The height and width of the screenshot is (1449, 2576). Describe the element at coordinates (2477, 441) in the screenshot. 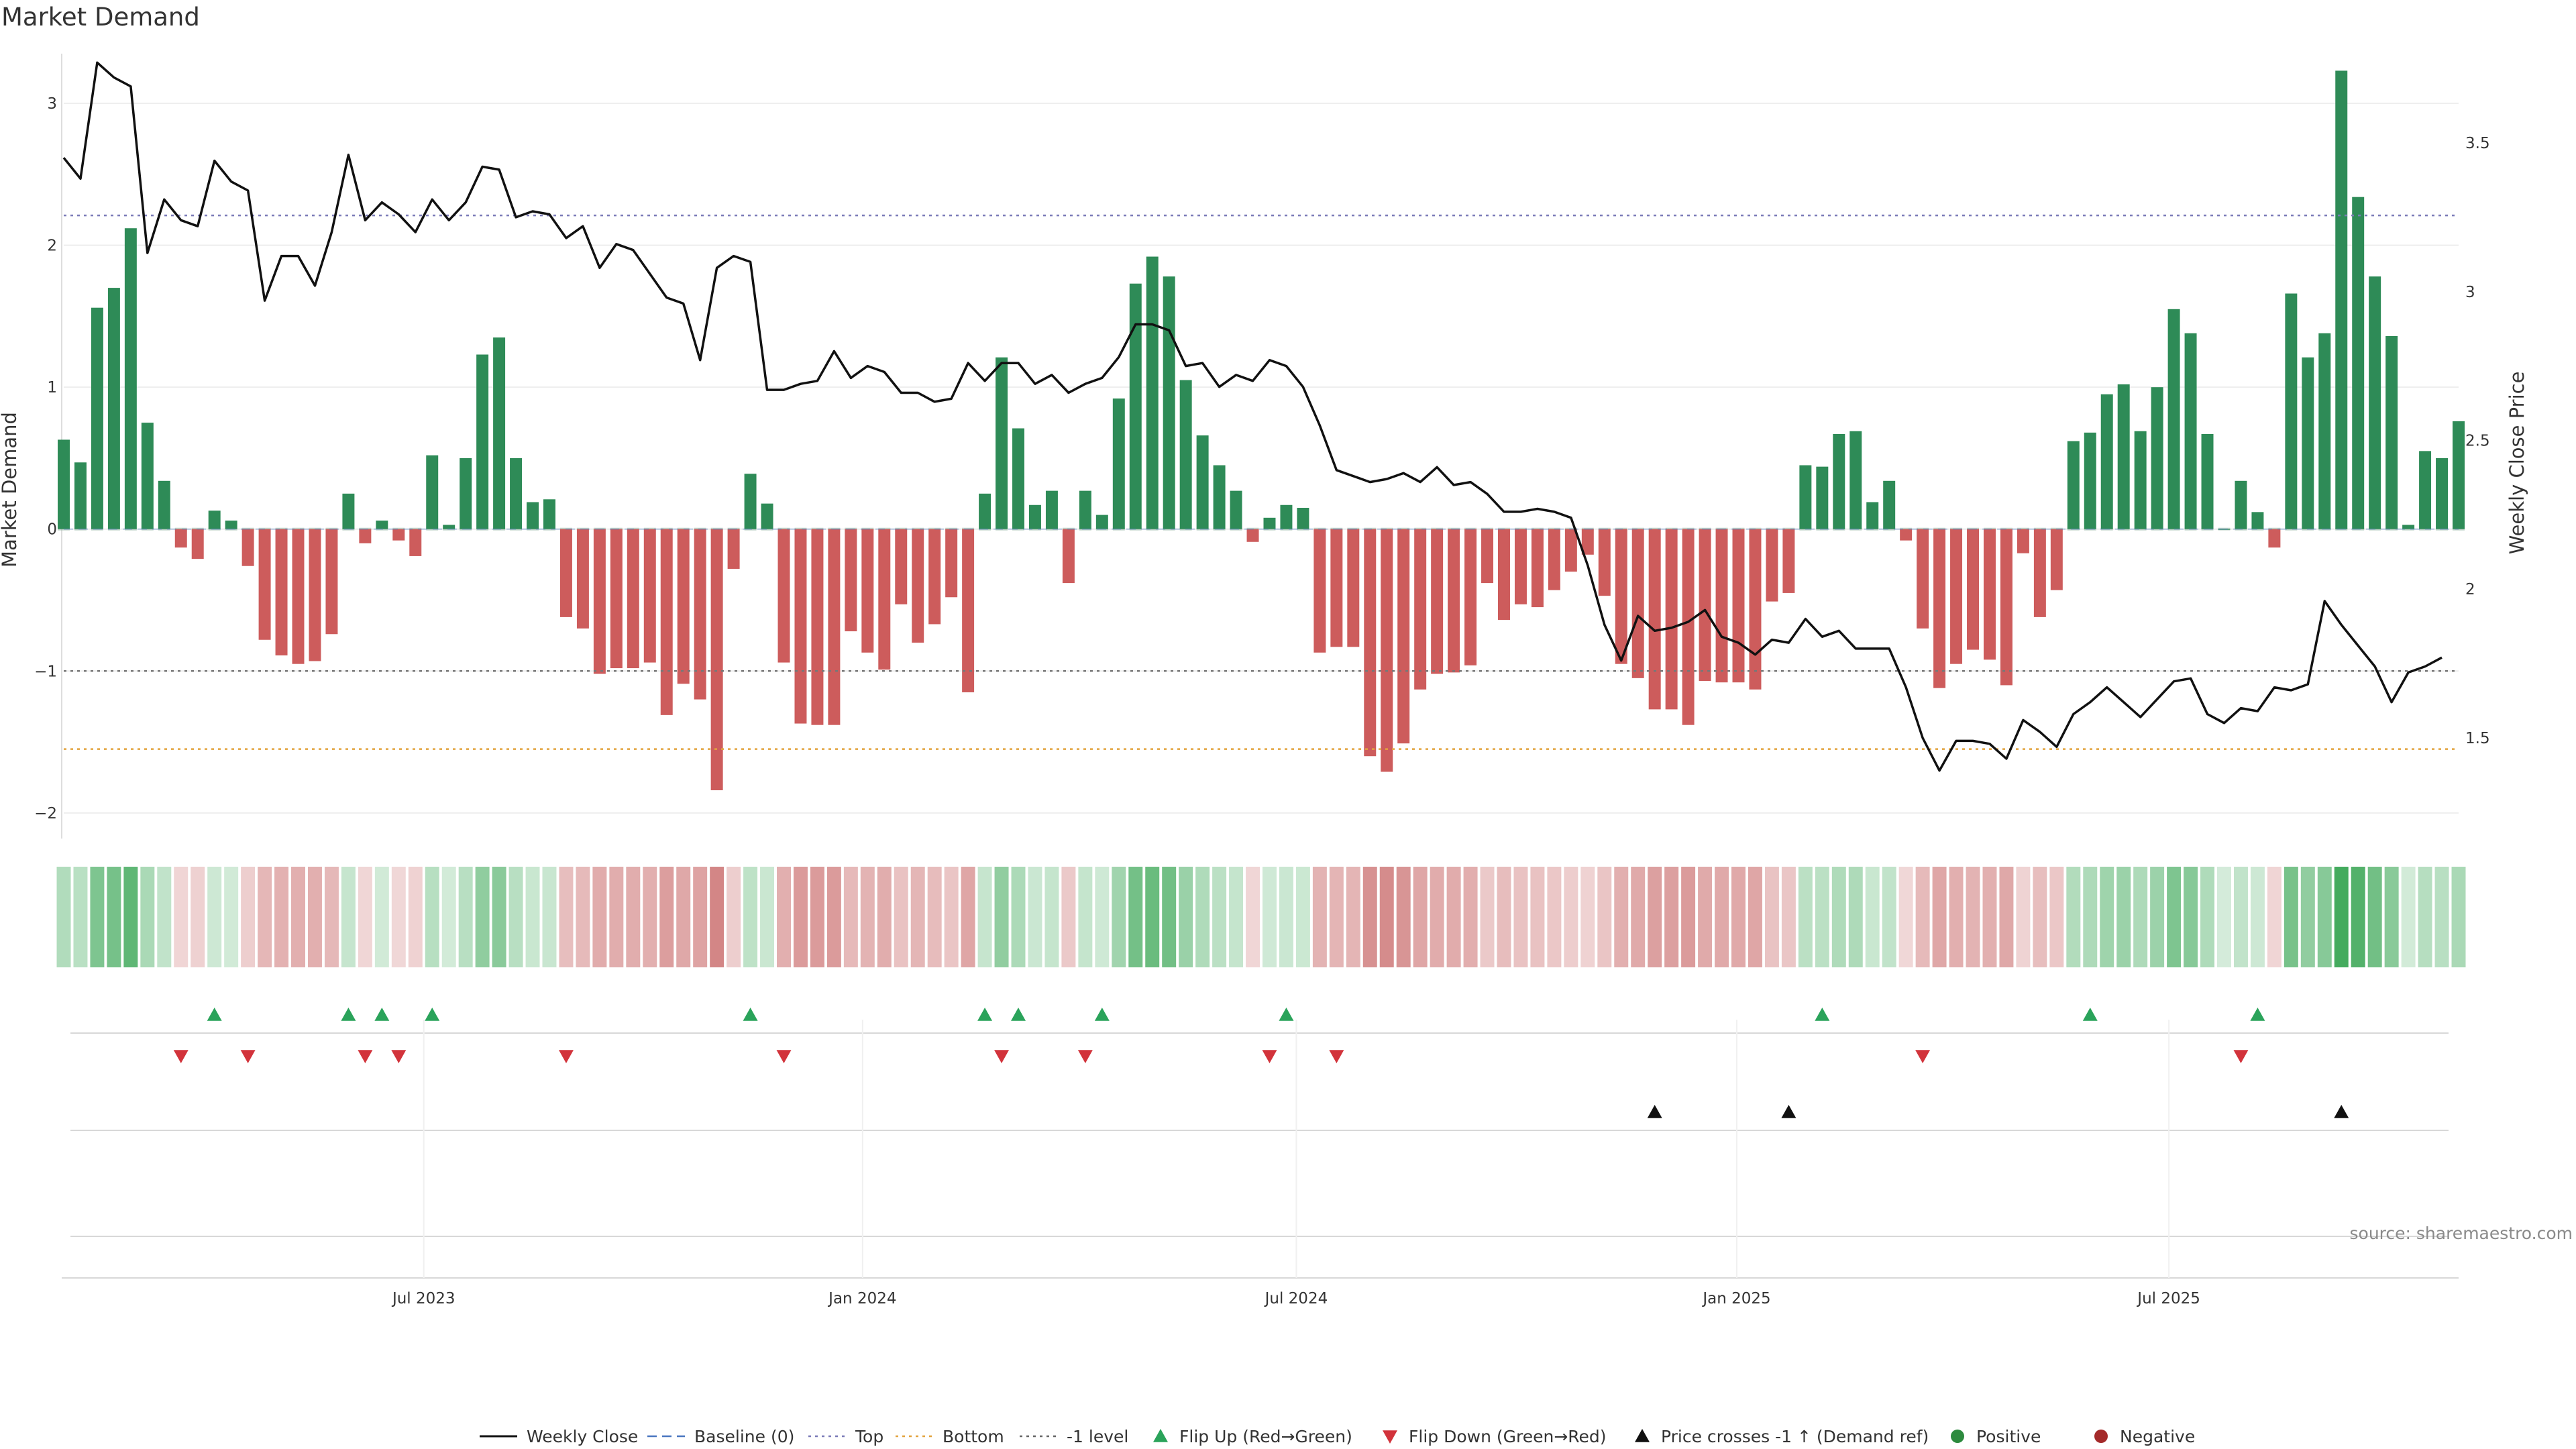

I see `y2-tick-label: 2.5` at that location.